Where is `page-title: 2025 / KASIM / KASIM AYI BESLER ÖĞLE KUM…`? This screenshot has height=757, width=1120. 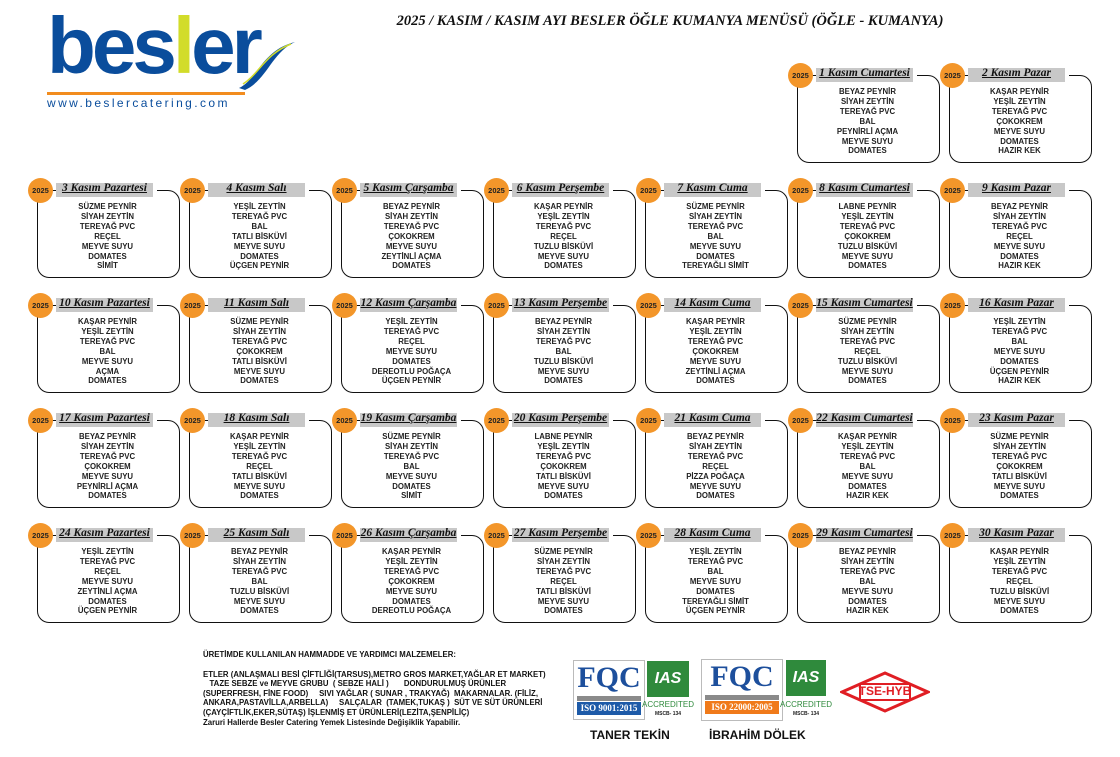
page-title: 2025 / KASIM / KASIM AYI BESLER ÖĞLE KUM… is located at coordinates (670, 21).